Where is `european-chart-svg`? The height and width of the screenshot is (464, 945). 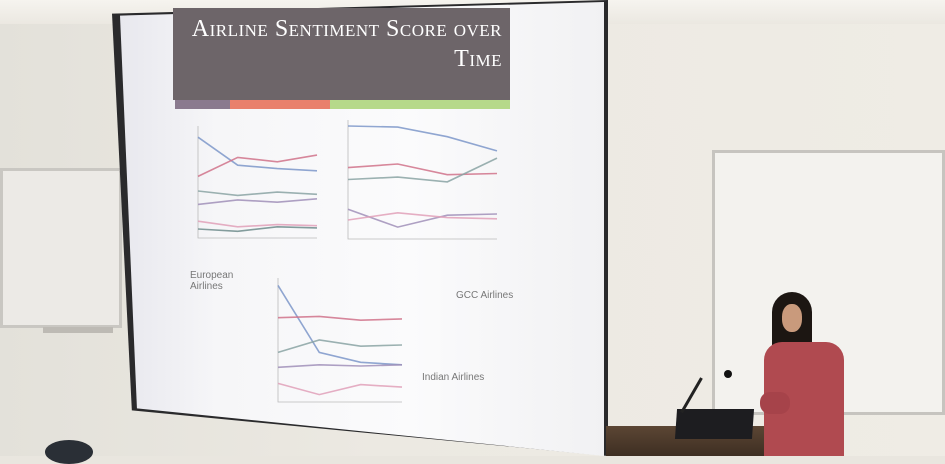
european-chart-svg is located at coordinates (257, 182).